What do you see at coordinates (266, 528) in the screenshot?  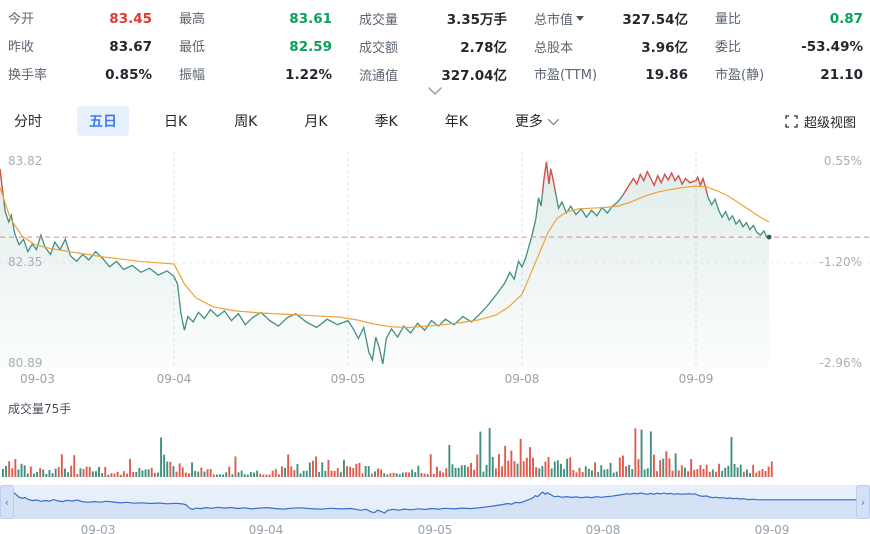 I see `nav-date-label: 09-04` at bounding box center [266, 528].